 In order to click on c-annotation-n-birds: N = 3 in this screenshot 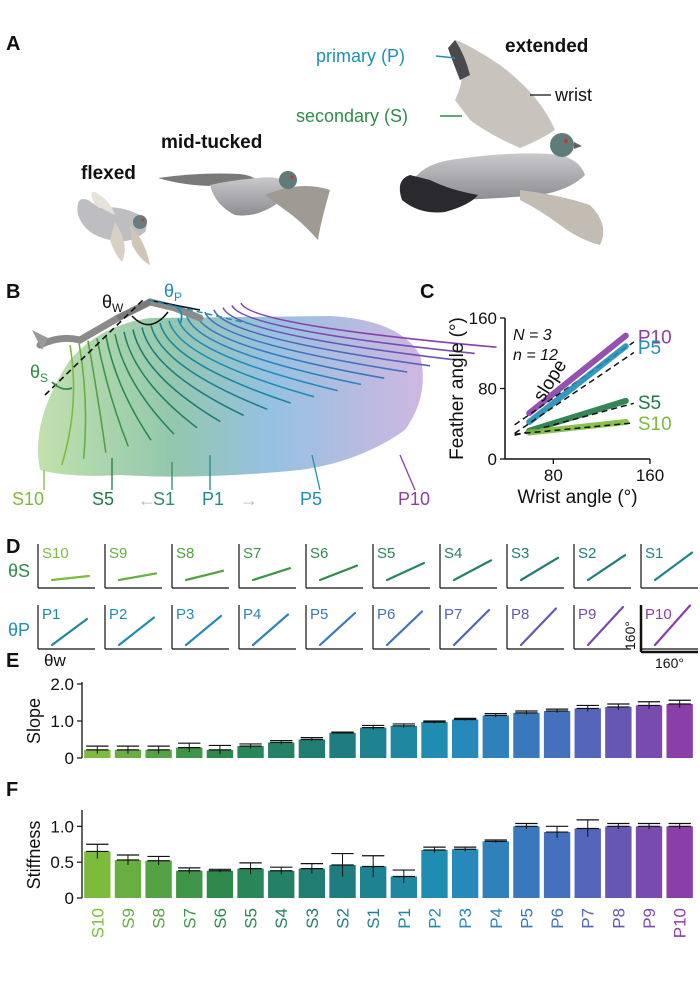, I will do `click(532, 335)`.